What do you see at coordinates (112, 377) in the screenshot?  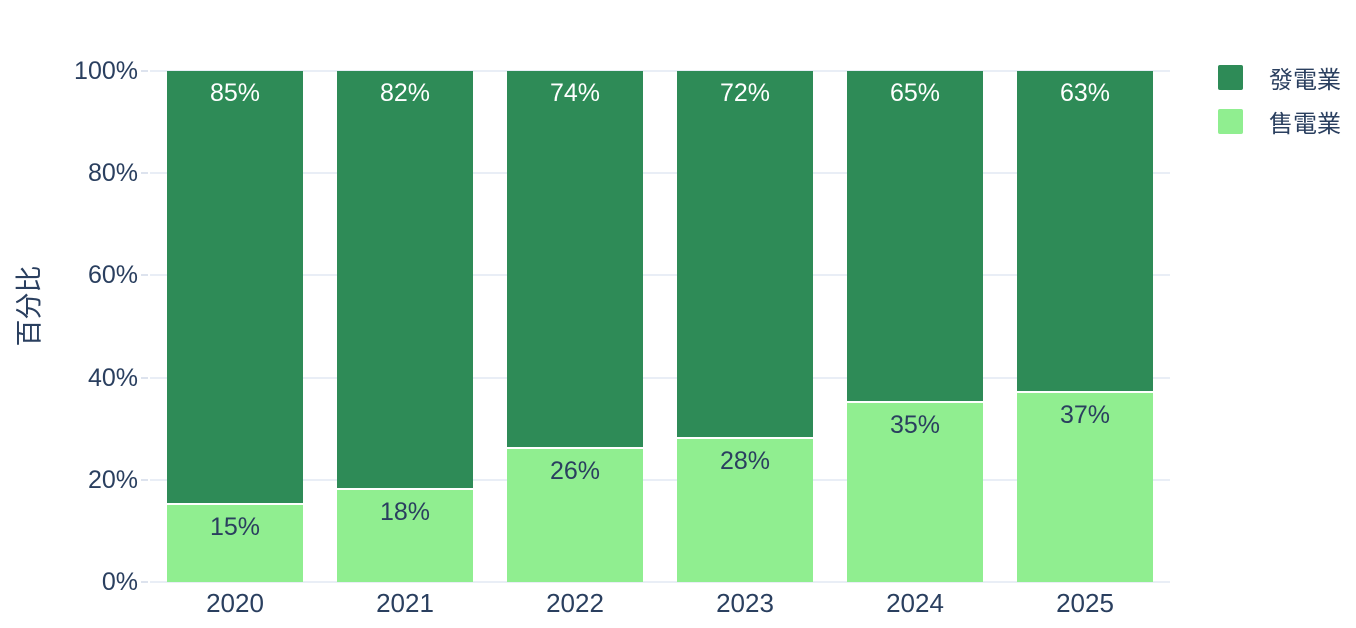 I see `y-tick-label-40: 40%` at bounding box center [112, 377].